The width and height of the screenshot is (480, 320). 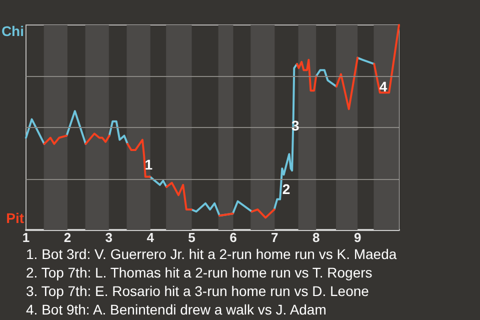 What do you see at coordinates (192, 237) in the screenshot?
I see `x-tick-label: 5` at bounding box center [192, 237].